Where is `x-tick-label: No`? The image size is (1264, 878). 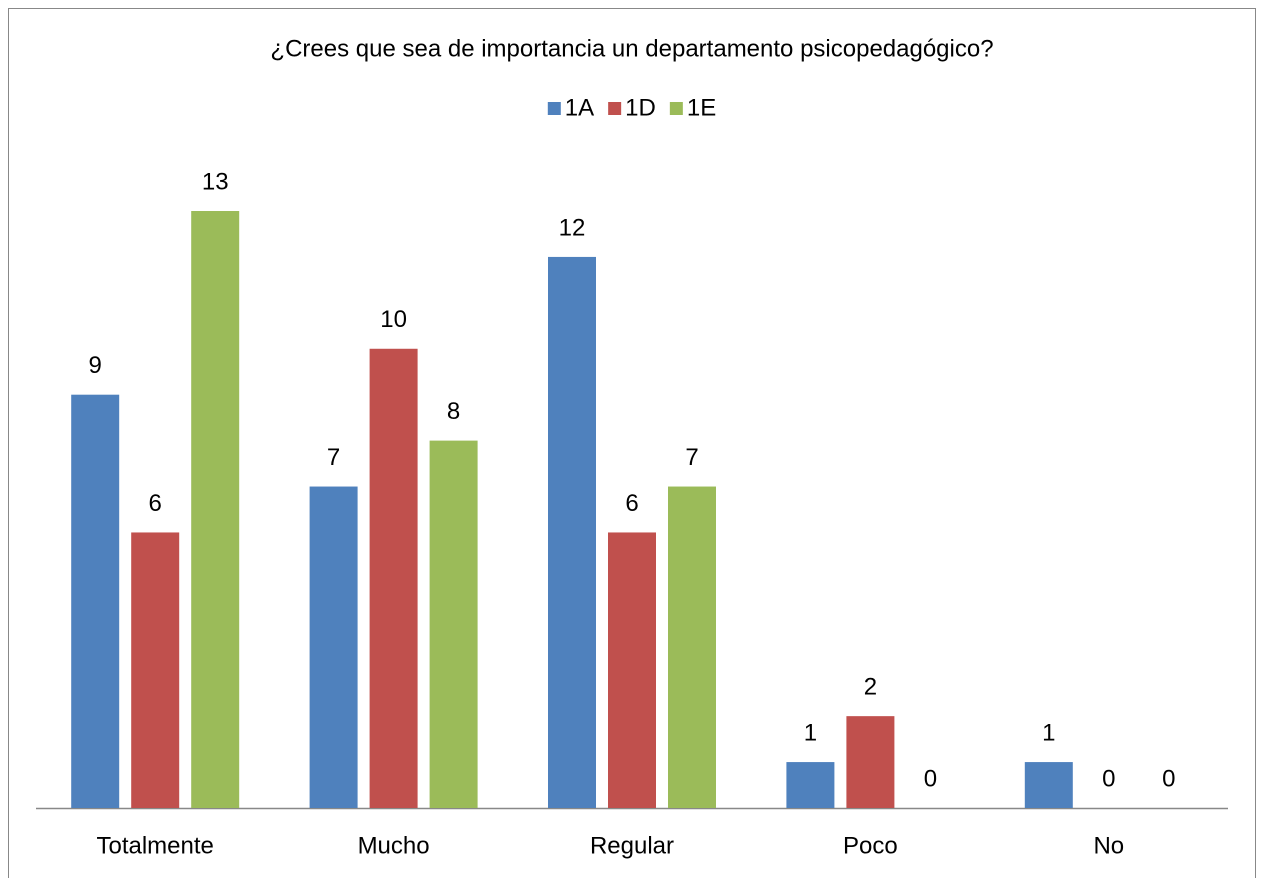
x-tick-label: No is located at coordinates (1108, 845).